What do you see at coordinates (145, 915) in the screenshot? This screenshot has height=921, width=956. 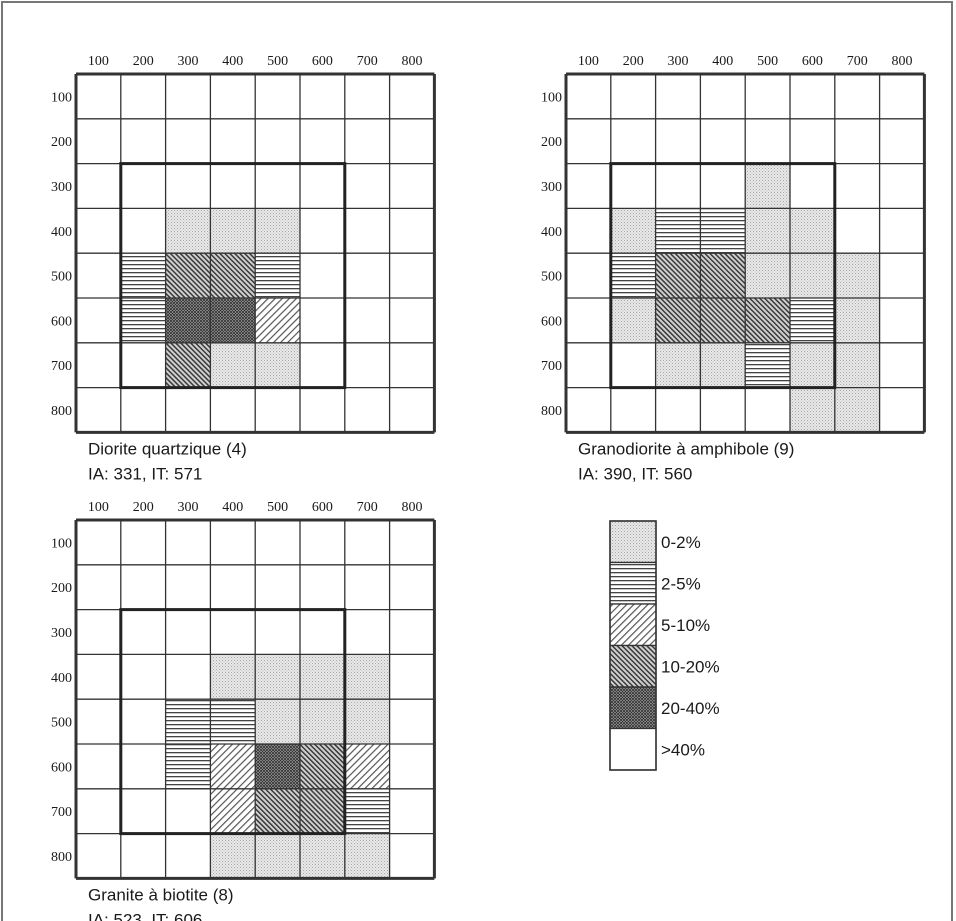 I see `panel-indices: IA: 523, IT: 606` at bounding box center [145, 915].